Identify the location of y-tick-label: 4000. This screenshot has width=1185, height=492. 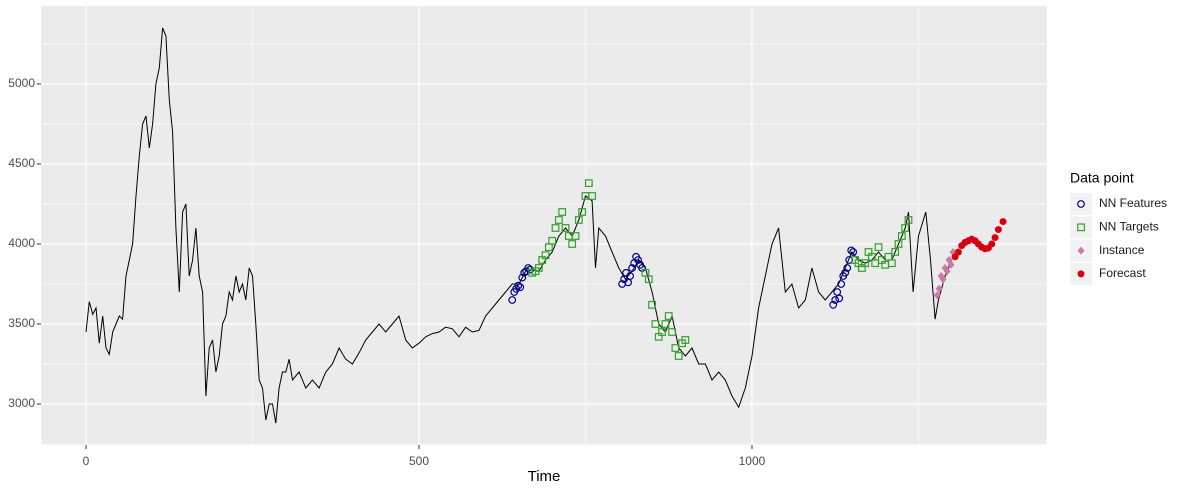
(21, 243).